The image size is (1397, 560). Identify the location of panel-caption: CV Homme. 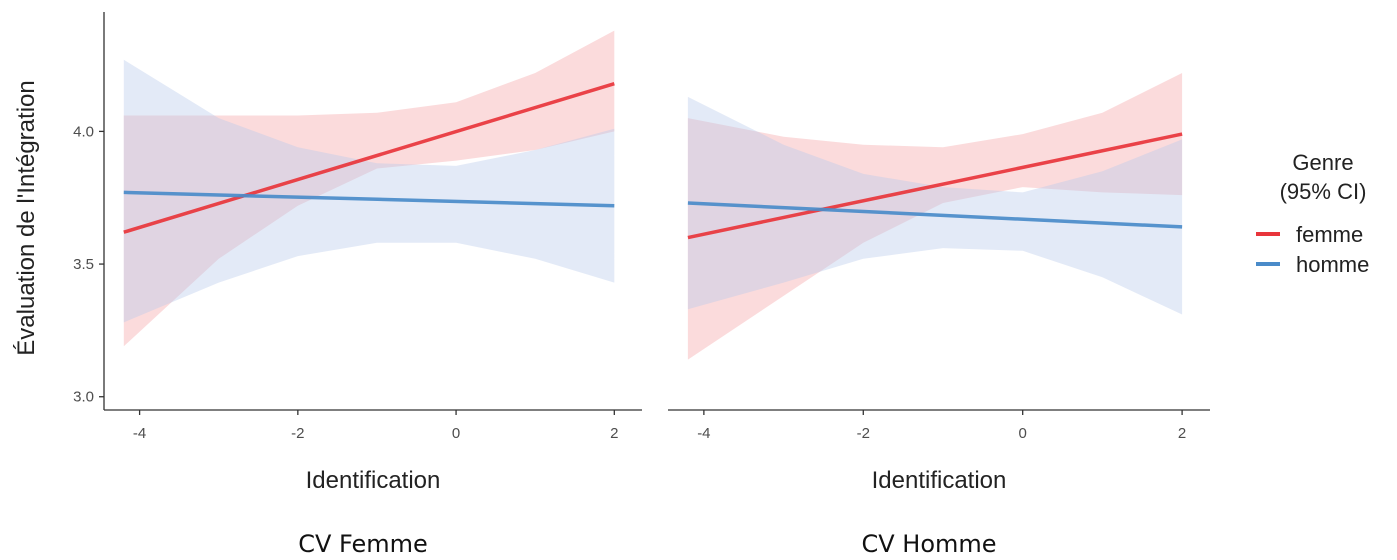
(928, 544).